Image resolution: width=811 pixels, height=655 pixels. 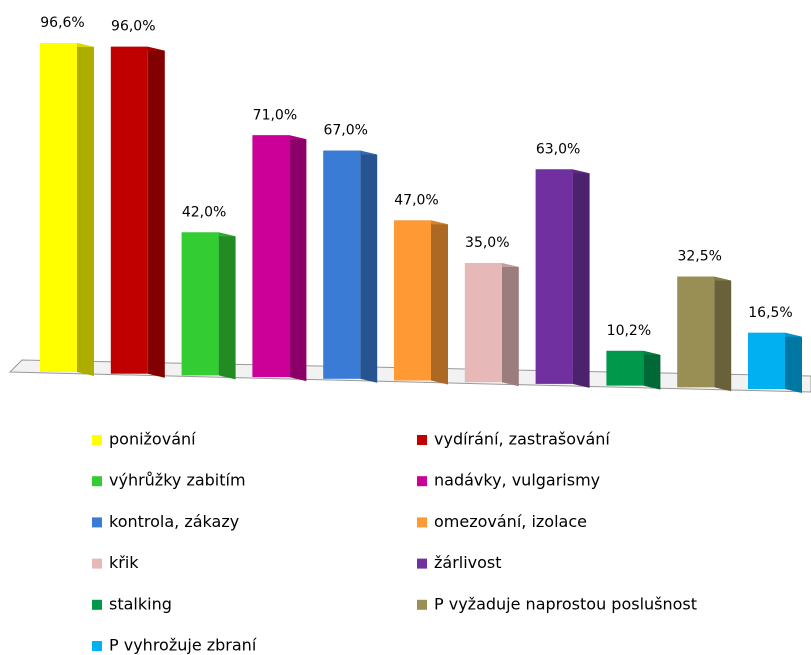 I want to click on legend-label: nadávky, vulgarismy, so click(x=517, y=480).